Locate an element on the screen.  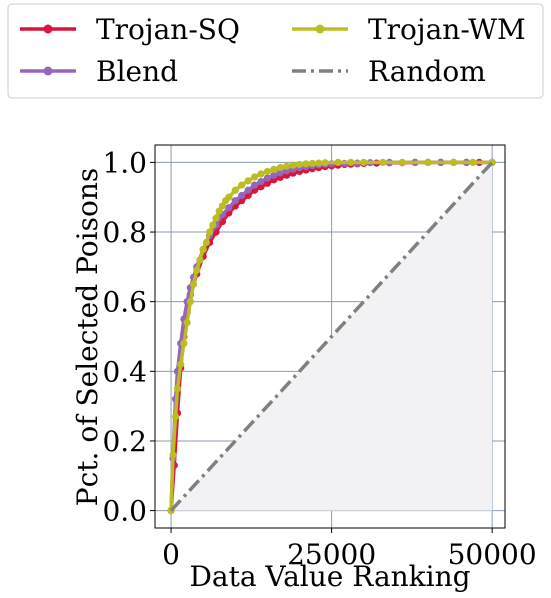
legend-label-trojan-sq: Trojan-SQ is located at coordinates (168, 29).